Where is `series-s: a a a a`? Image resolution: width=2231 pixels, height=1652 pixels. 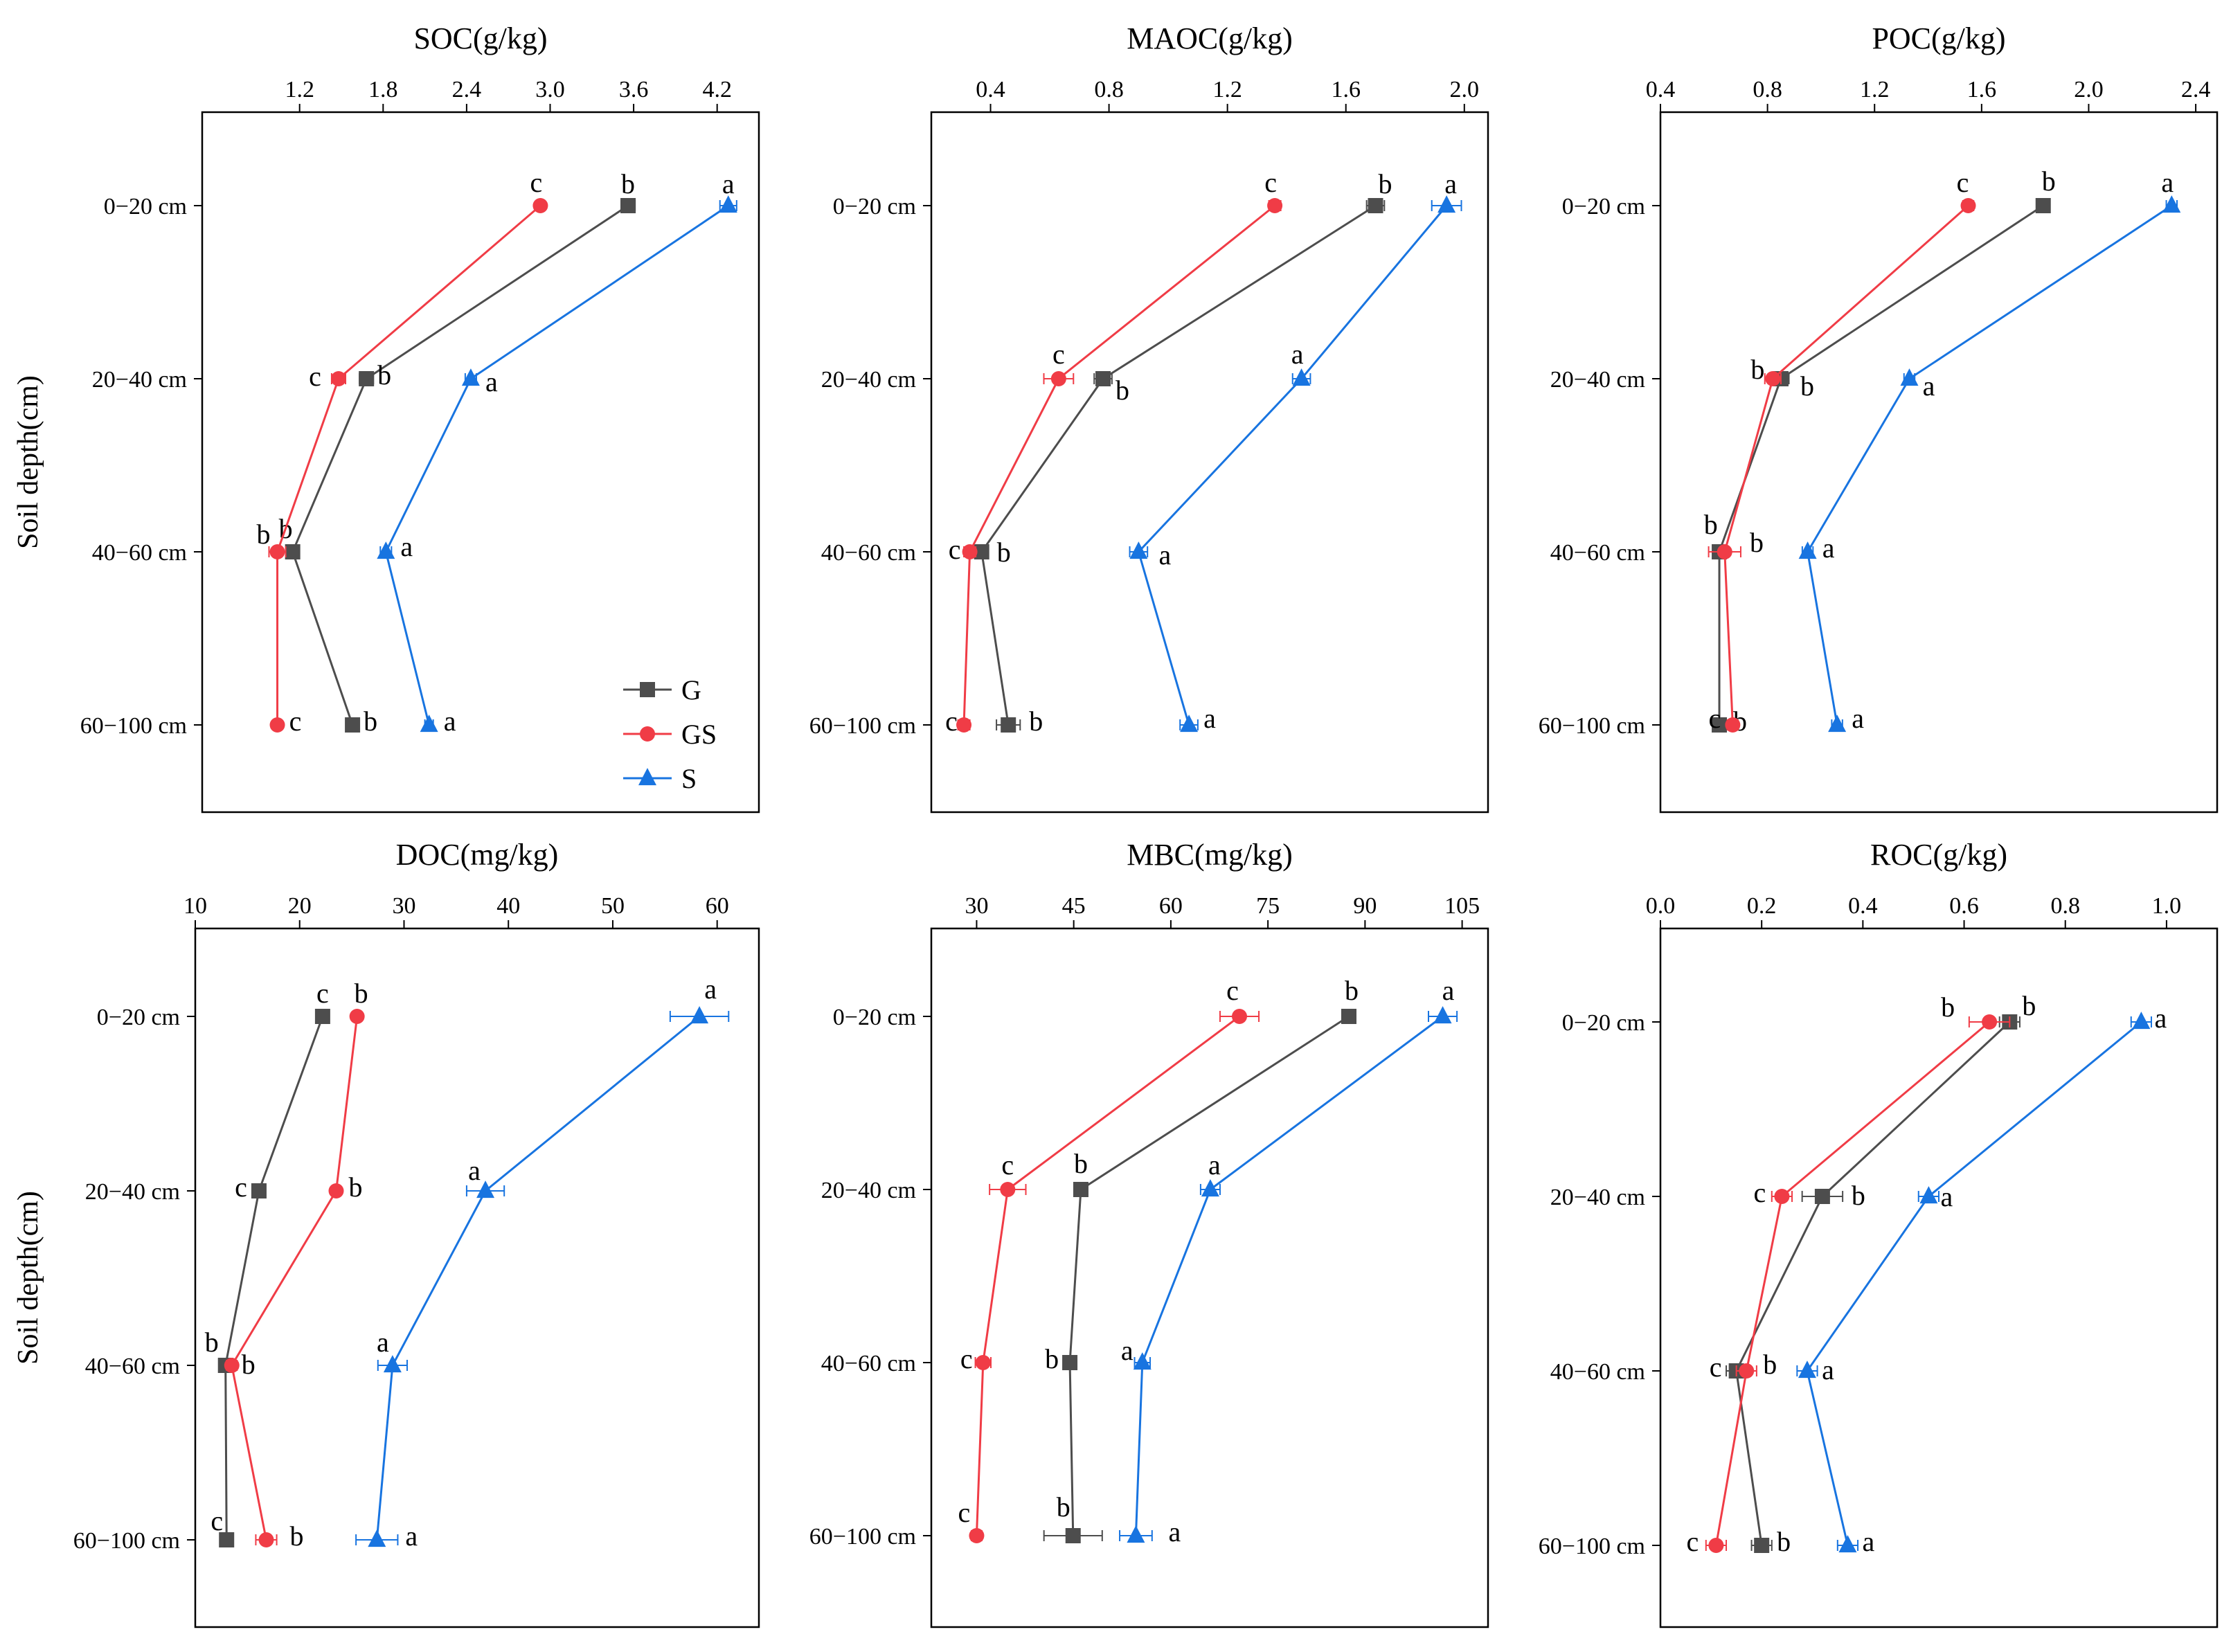
series-s: a a a a is located at coordinates (1295, 451).